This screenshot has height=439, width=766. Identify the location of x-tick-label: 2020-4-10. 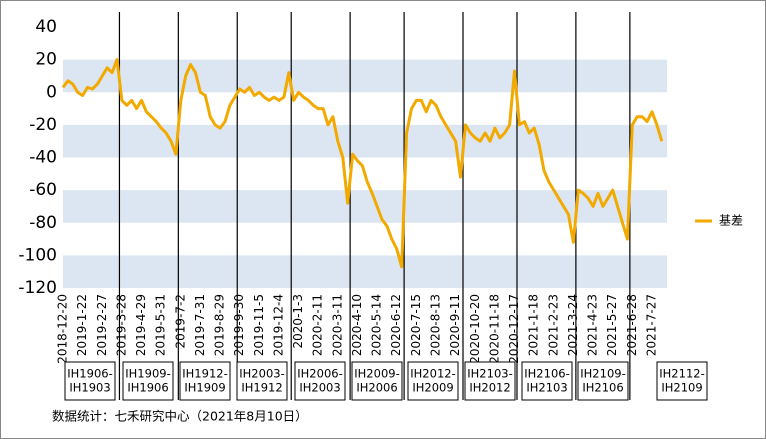
(357, 325).